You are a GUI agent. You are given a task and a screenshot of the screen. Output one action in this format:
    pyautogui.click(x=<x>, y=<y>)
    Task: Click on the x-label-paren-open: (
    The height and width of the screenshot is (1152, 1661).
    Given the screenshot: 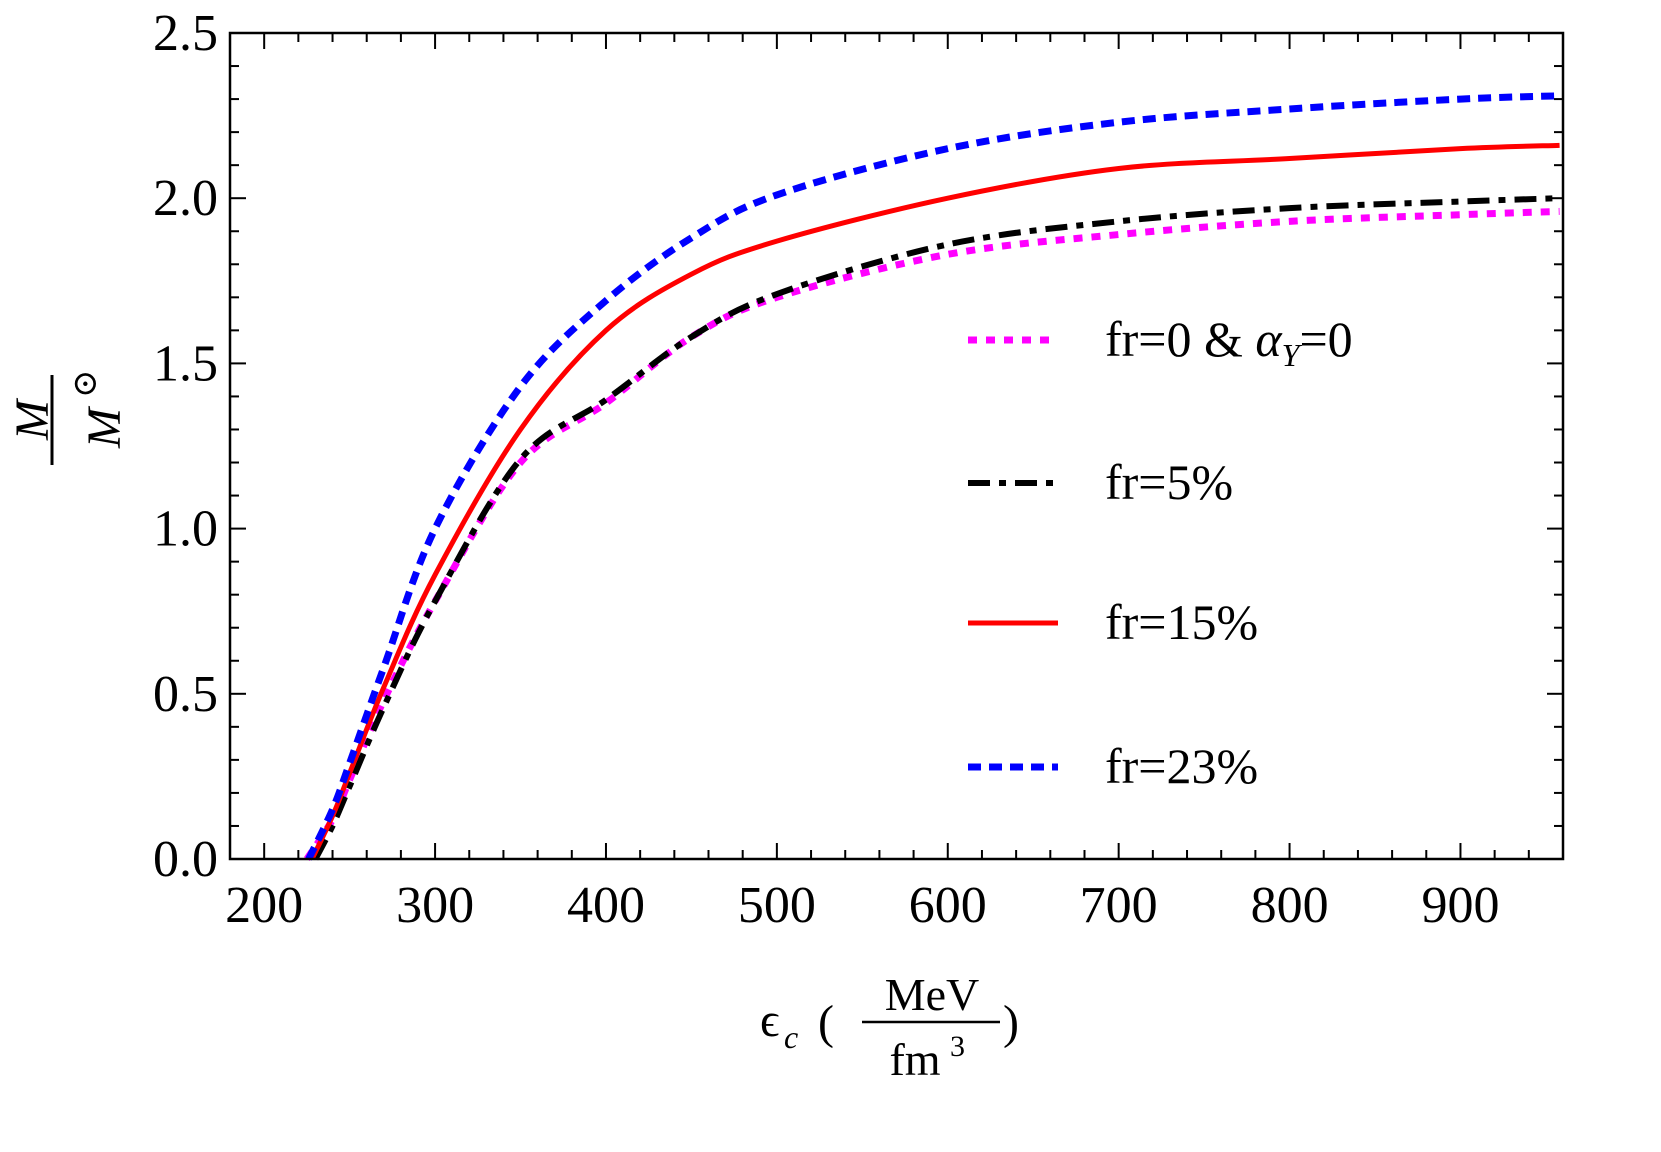 What is the action you would take?
    pyautogui.click(x=826, y=1022)
    